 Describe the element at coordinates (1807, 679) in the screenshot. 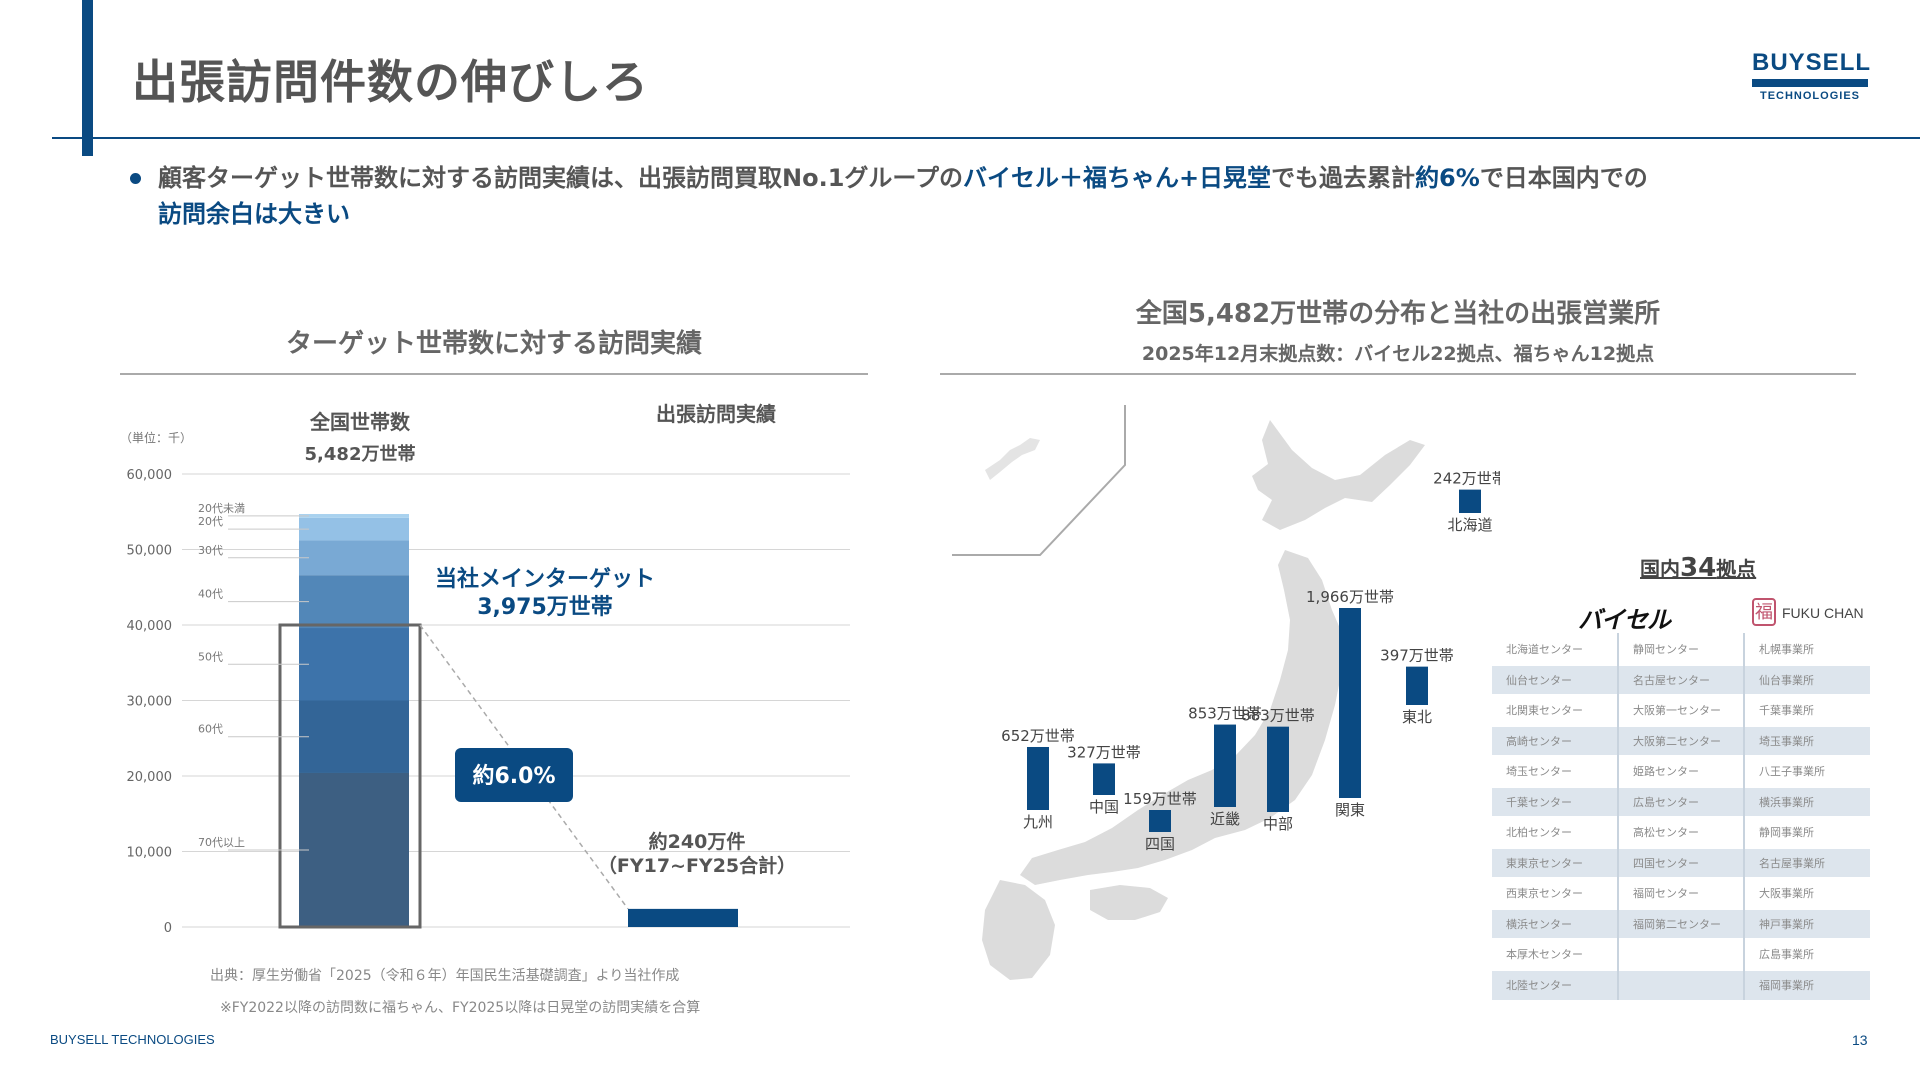

I see `branch-cell: 仙台事業所` at that location.